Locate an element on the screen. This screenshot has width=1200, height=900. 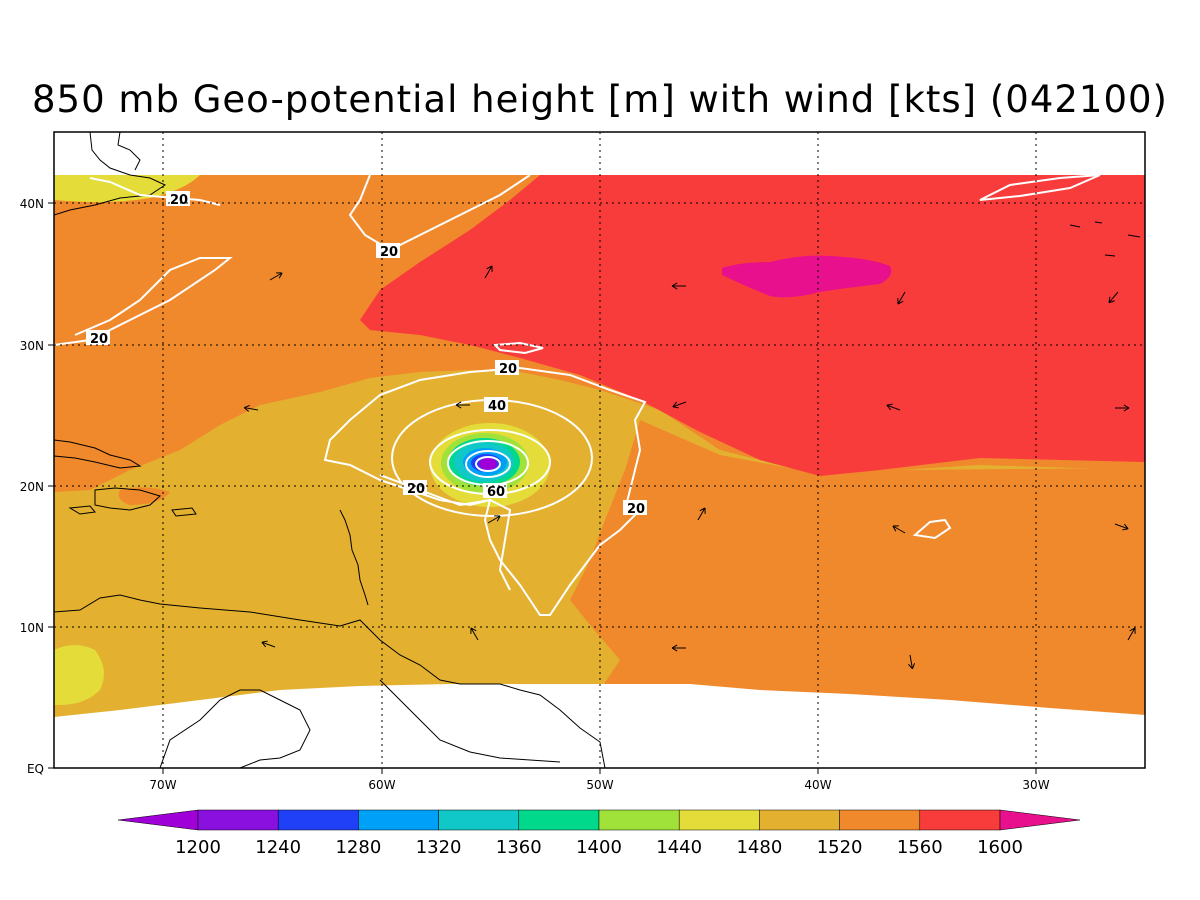
colorbar-tick-label: 1400 is located at coordinates (599, 847).